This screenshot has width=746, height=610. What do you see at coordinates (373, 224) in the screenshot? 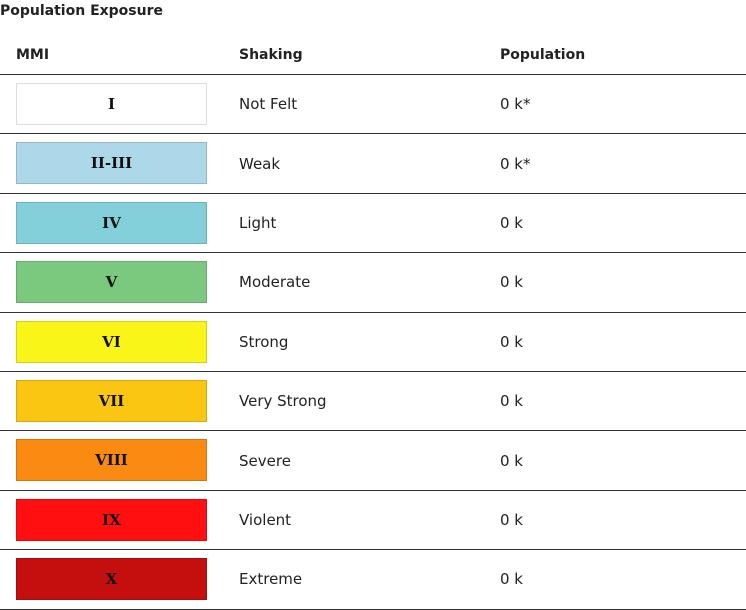
I see `table-row: IV Light 0 k` at bounding box center [373, 224].